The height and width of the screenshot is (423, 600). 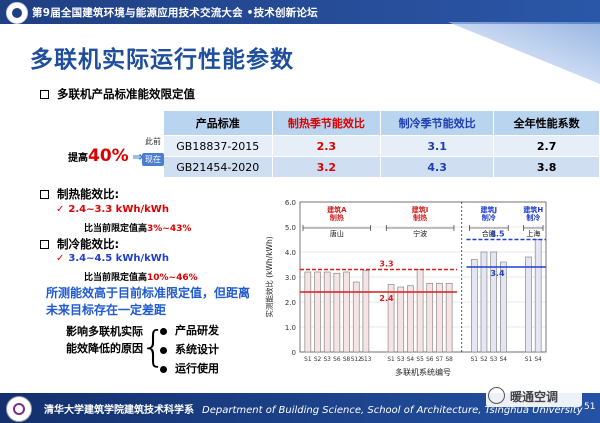 What do you see at coordinates (420, 233) in the screenshot?
I see `city-label: 宁波` at bounding box center [420, 233].